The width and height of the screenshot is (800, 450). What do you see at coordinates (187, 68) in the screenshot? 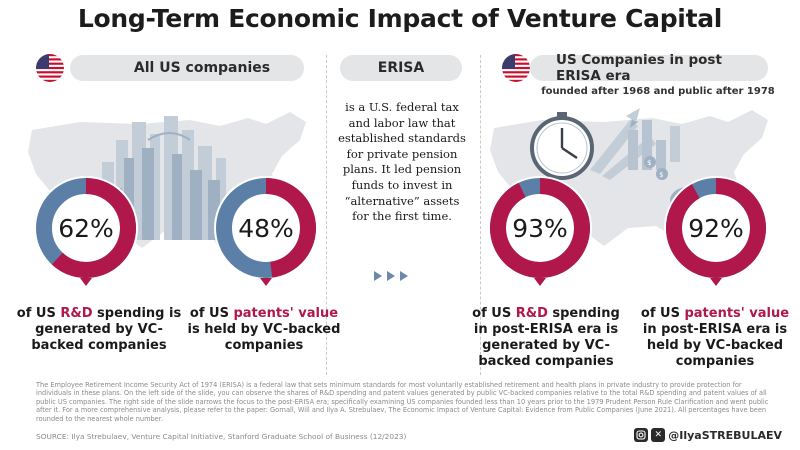
I see `section-label-all-us: All US companies` at bounding box center [187, 68].